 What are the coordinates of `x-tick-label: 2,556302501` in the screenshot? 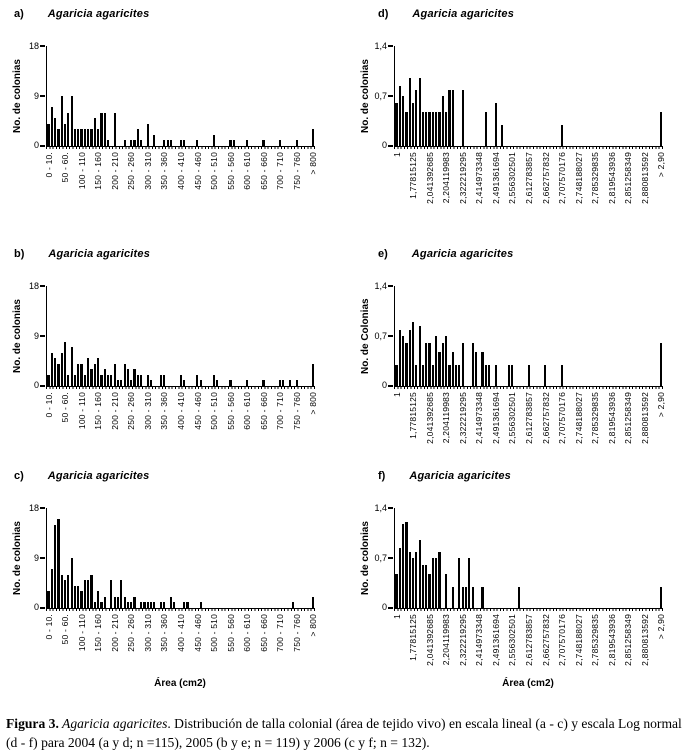 It's located at (512, 178).